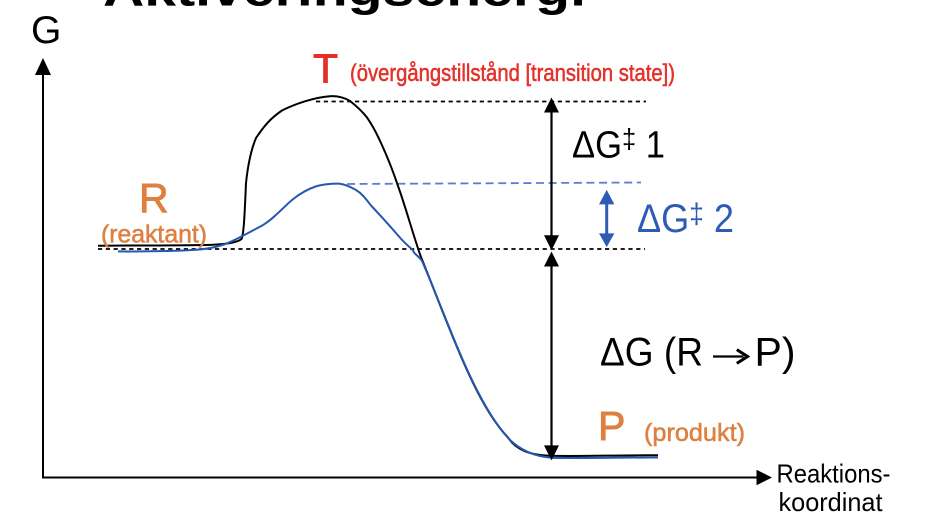 The width and height of the screenshot is (948, 524). What do you see at coordinates (618, 145) in the screenshot?
I see `svg-text: ΔG‡ 1` at bounding box center [618, 145].